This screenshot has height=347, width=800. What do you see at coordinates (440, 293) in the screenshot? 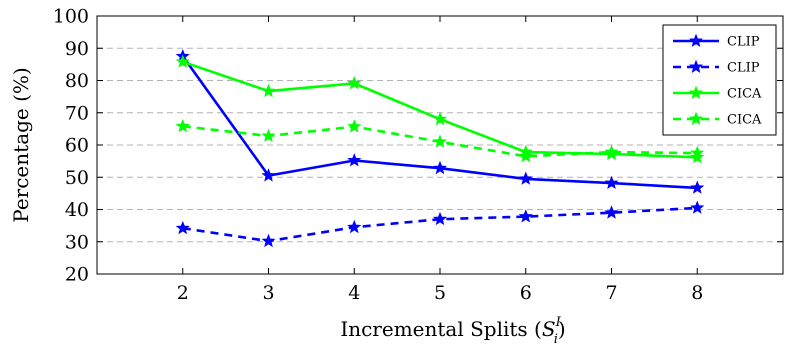
I see `x-tick-label: 5` at bounding box center [440, 293].